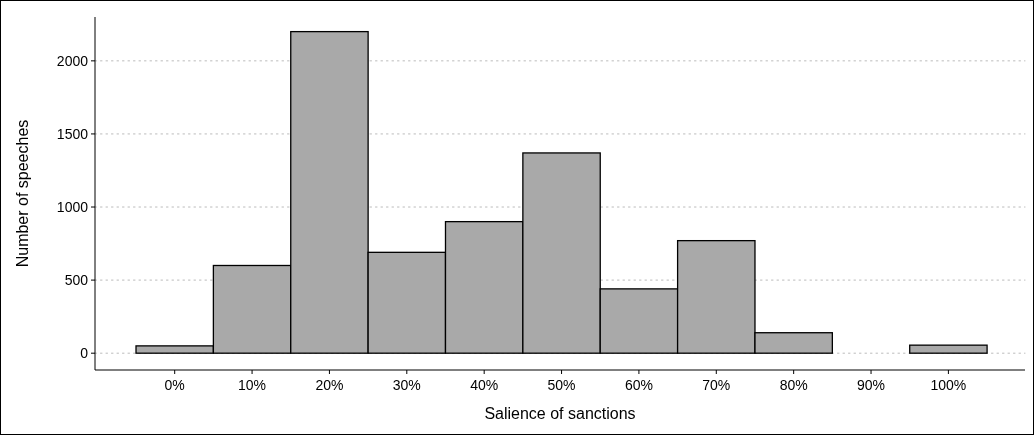 The height and width of the screenshot is (435, 1034). I want to click on x-tick-label: 100%, so click(948, 385).